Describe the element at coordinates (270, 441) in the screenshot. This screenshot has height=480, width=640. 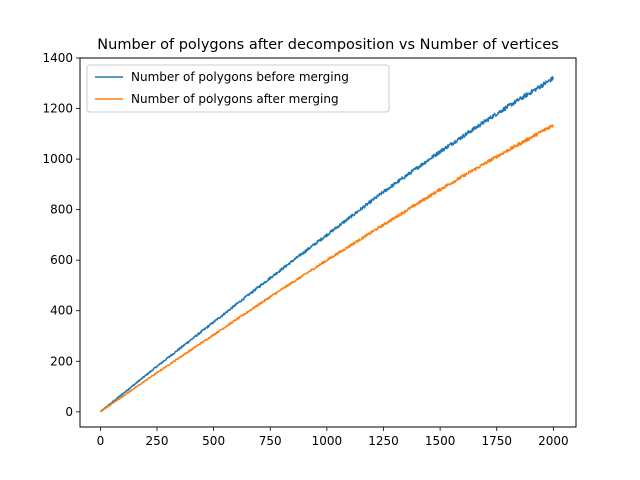
I see `x-tick-label: 750` at that location.